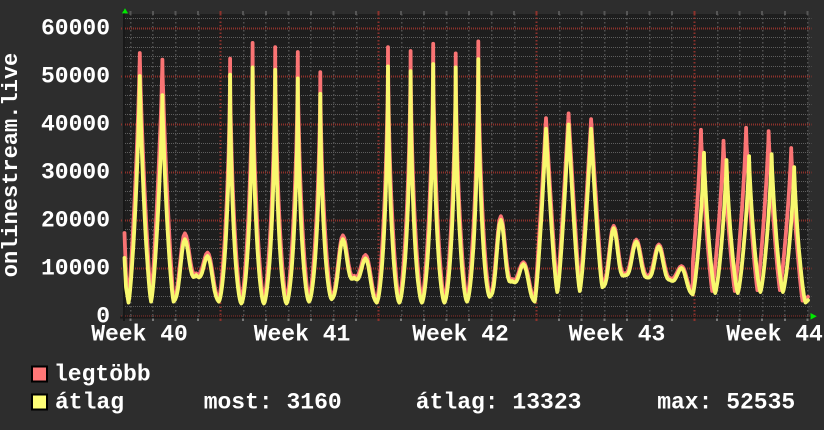 The image size is (824, 430). Describe the element at coordinates (75, 172) in the screenshot. I see `svg-text: 30000` at that location.